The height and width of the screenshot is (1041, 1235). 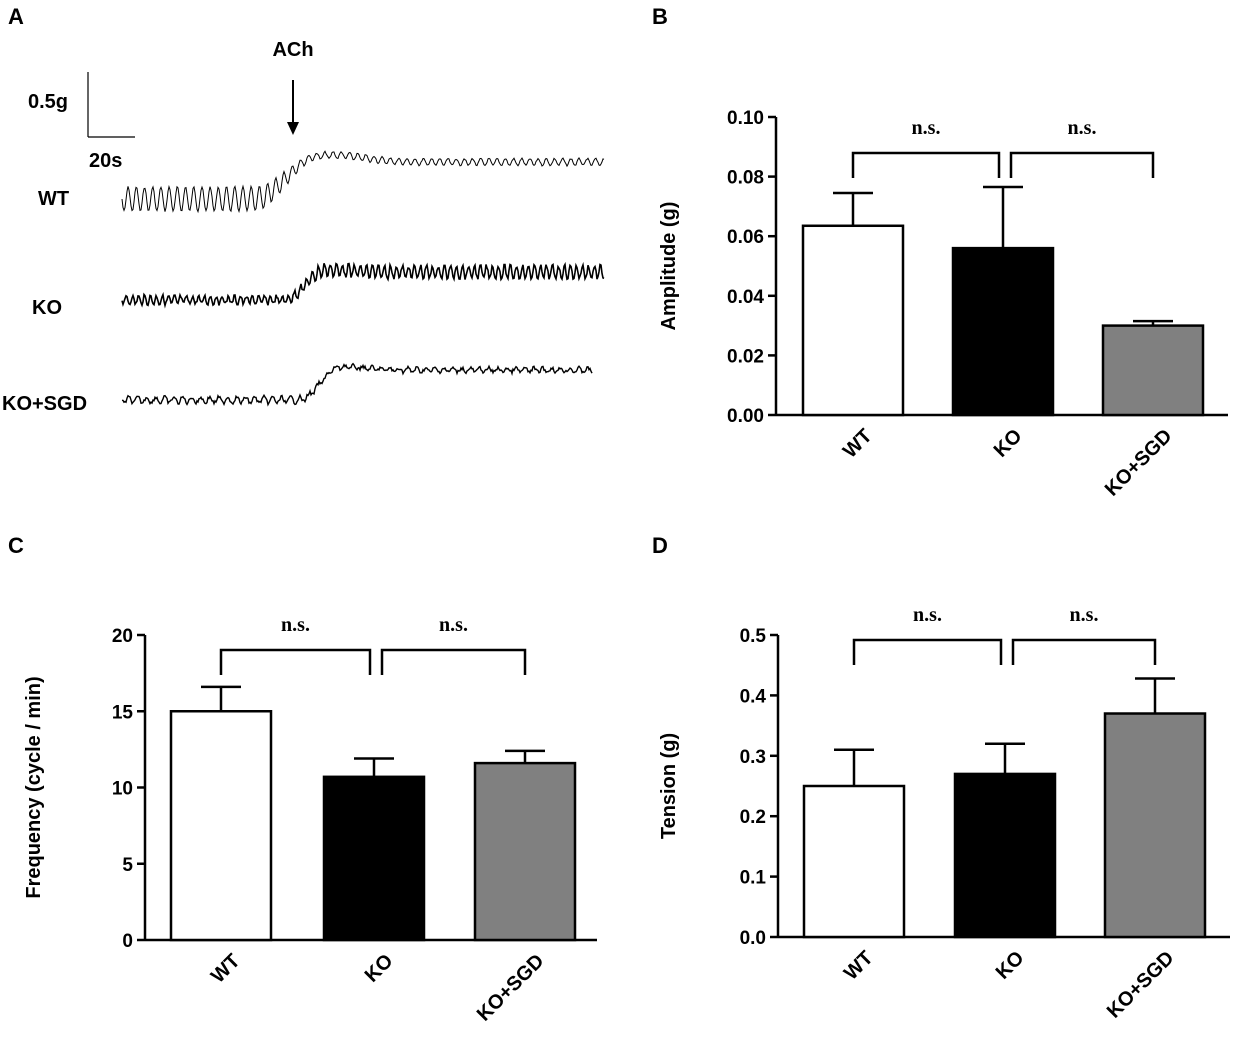 I want to click on y-tick-label-b: 0.08, so click(x=745, y=178).